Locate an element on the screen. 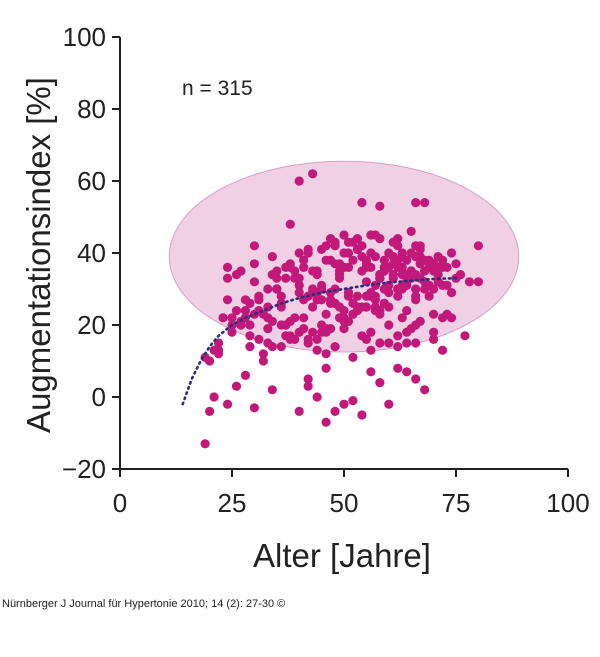 This screenshot has height=657, width=600. y-tick-label: 60 is located at coordinates (91, 181).